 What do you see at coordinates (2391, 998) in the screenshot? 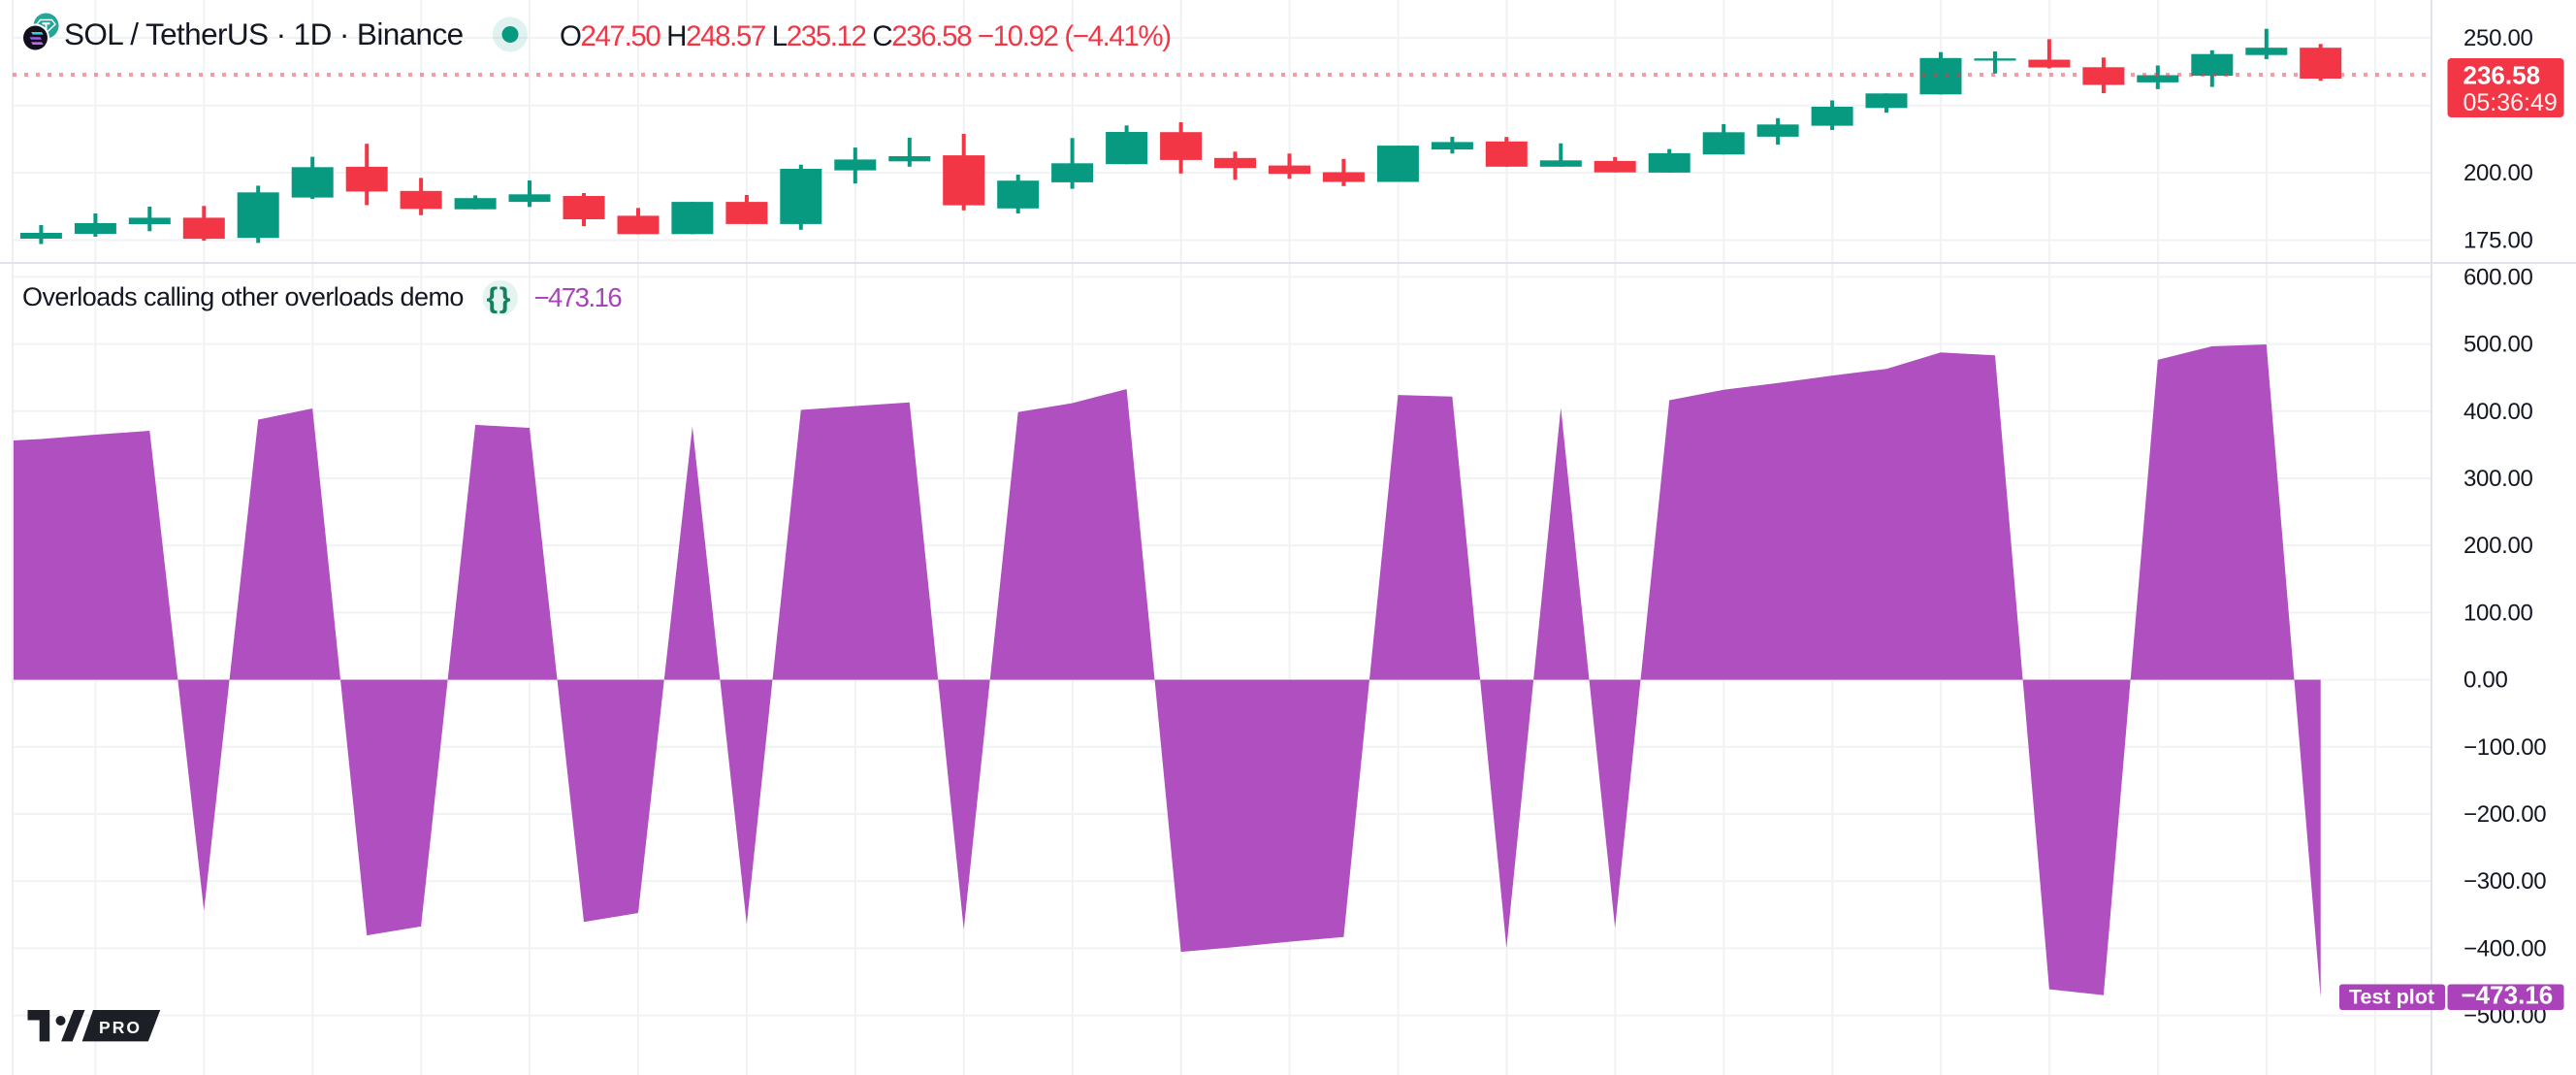
I see `svg-text: Test plot` at bounding box center [2391, 998].